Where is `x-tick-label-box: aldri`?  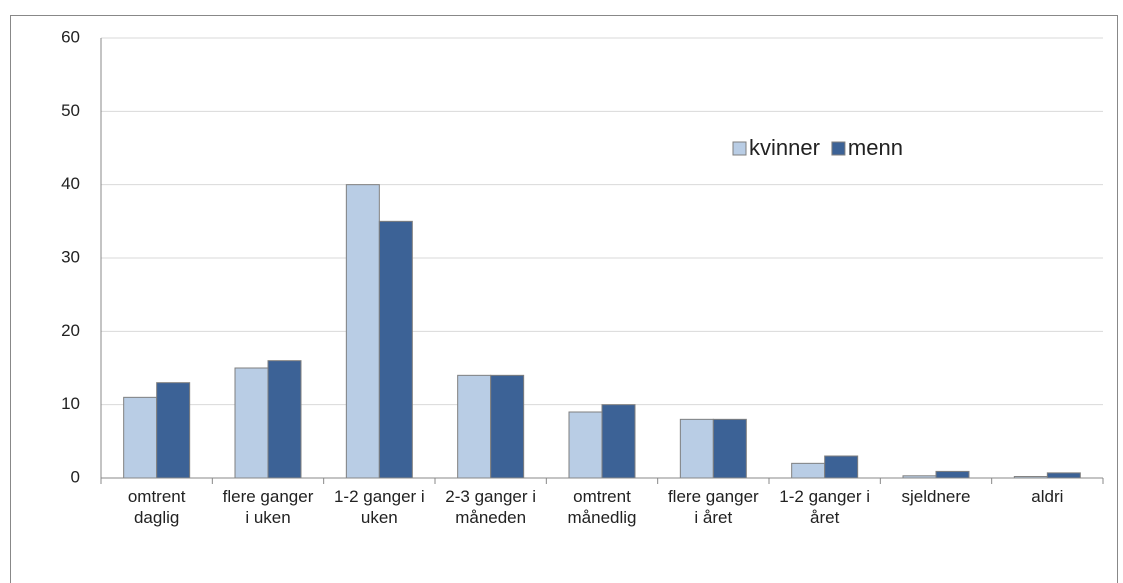 x-tick-label-box: aldri is located at coordinates (1047, 496).